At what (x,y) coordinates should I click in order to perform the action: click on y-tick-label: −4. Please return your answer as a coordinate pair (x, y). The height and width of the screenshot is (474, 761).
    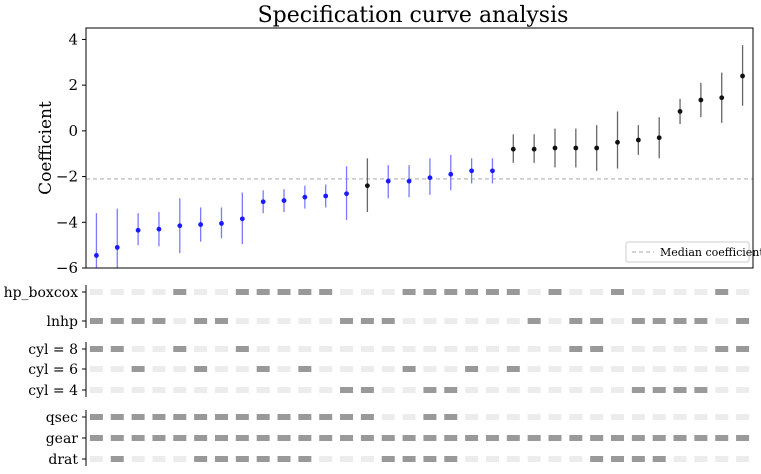
    Looking at the image, I should click on (67, 222).